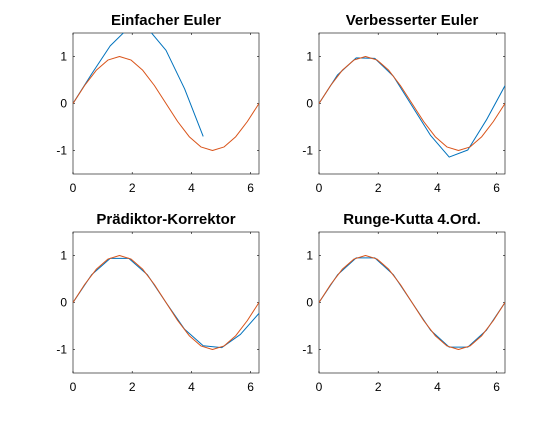 The height and width of the screenshot is (425, 560). I want to click on subplot-title: Einfacher Euler, so click(166, 20).